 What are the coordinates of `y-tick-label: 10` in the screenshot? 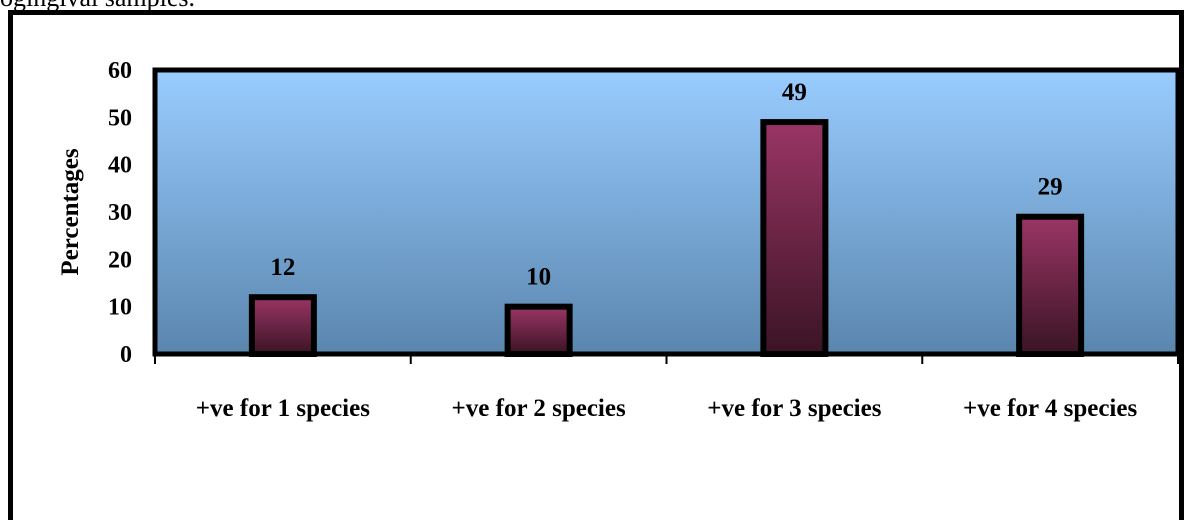 It's located at (120, 308).